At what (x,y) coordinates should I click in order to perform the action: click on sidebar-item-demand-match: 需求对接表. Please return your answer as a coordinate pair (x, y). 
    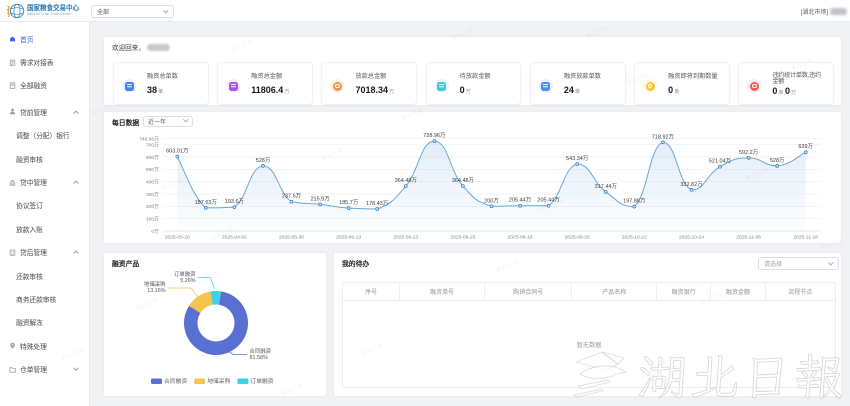
    Looking at the image, I should click on (44, 61).